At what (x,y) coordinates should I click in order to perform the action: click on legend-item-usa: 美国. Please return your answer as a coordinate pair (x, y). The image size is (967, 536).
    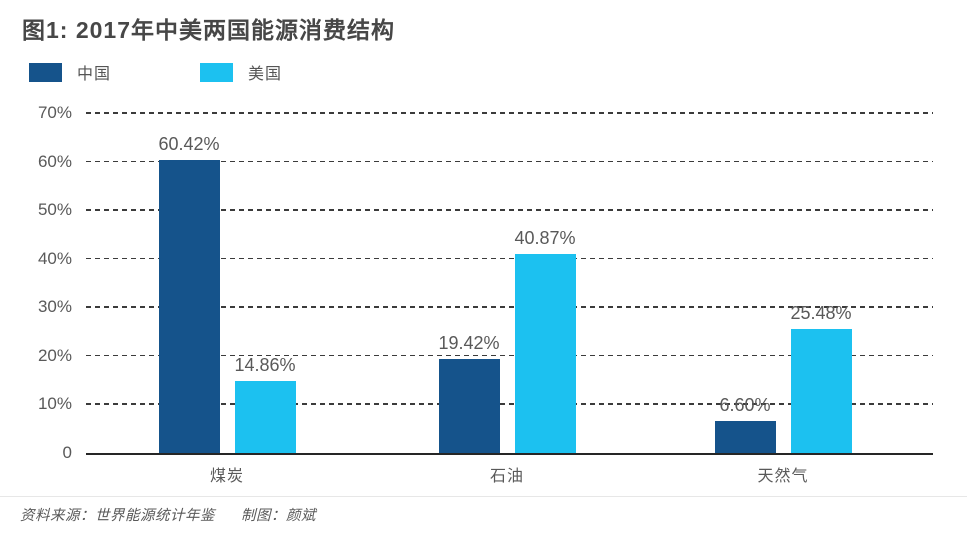
    Looking at the image, I should click on (241, 72).